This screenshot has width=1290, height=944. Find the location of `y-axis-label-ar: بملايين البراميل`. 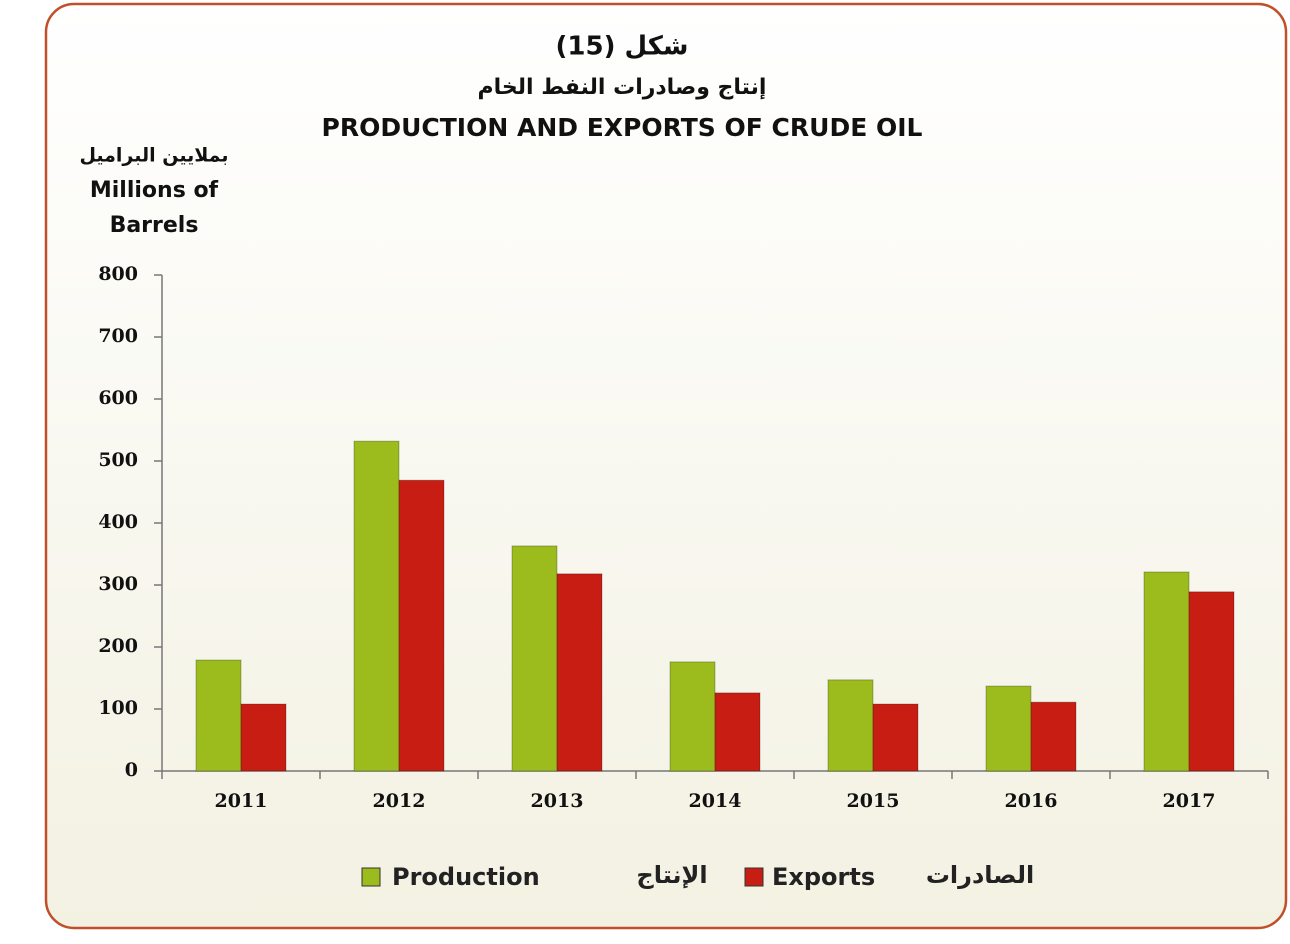

y-axis-label-ar: بملايين البراميل is located at coordinates (153, 156).